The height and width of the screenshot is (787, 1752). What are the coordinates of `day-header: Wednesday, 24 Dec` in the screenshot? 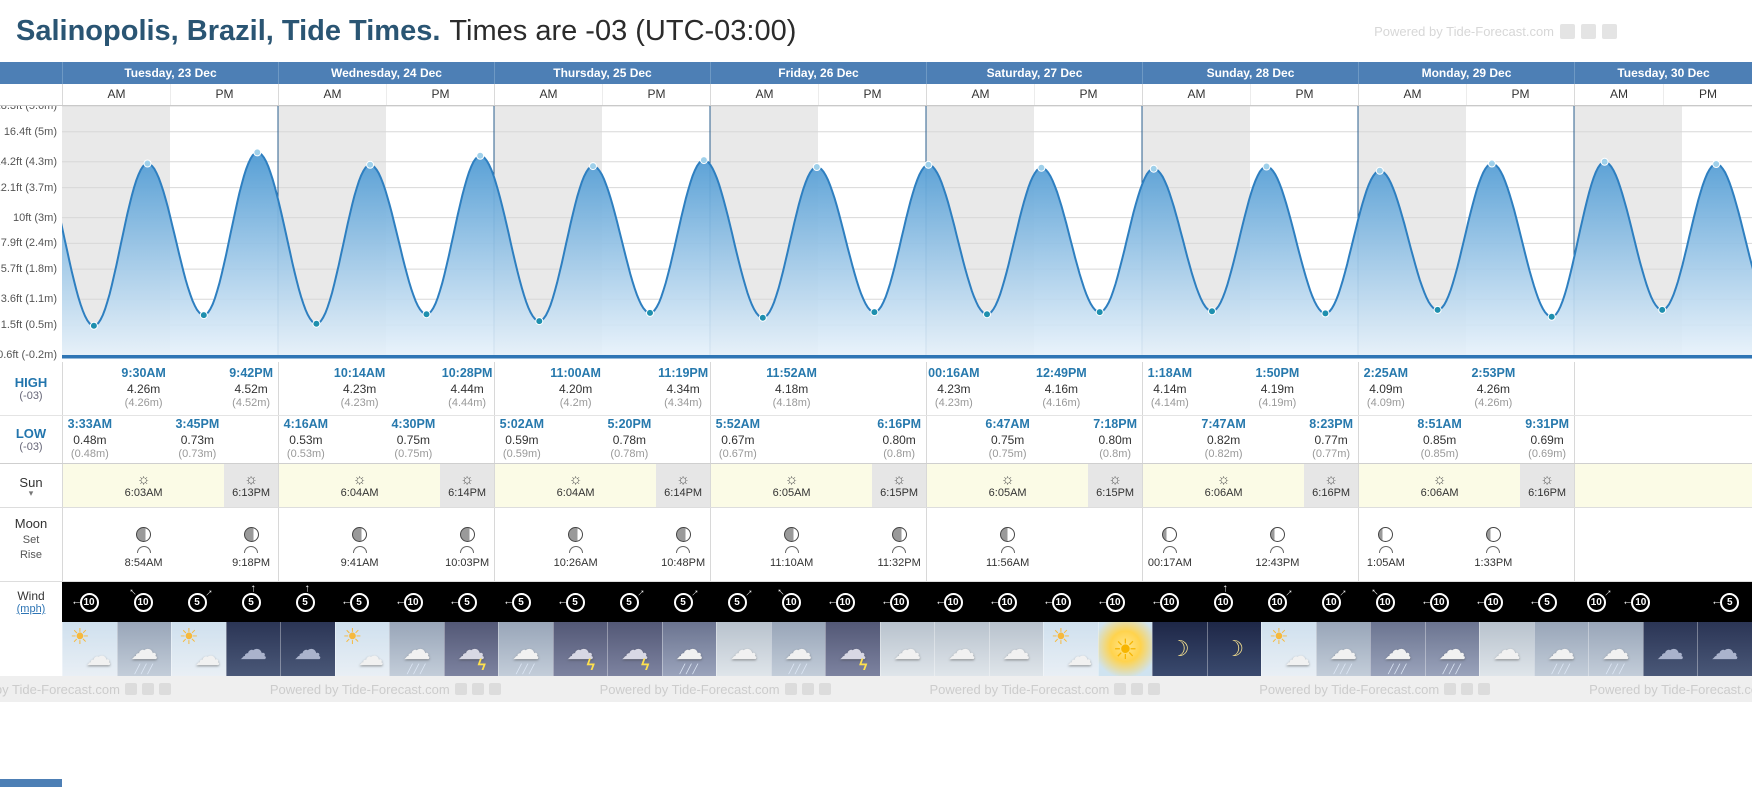 It's located at (386, 73).